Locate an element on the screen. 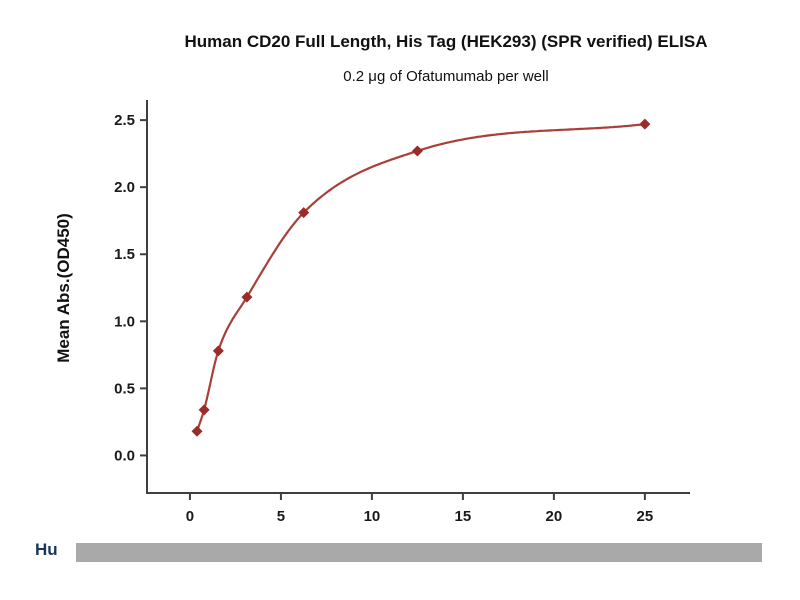 The height and width of the screenshot is (600, 800). y-tick-label: 2.5 is located at coordinates (124, 120).